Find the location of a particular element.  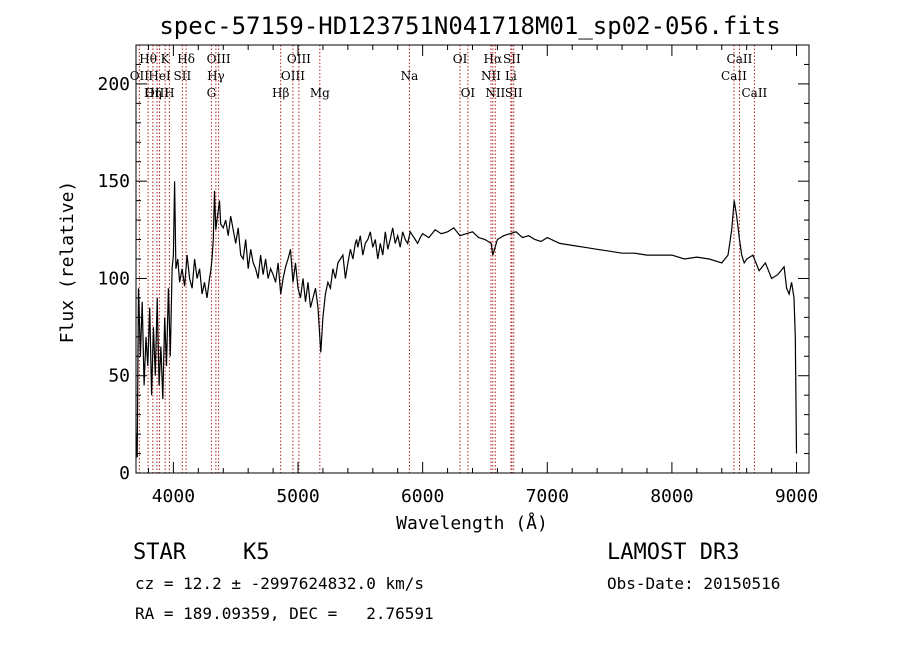

line-marker-label: G is located at coordinates (212, 93).